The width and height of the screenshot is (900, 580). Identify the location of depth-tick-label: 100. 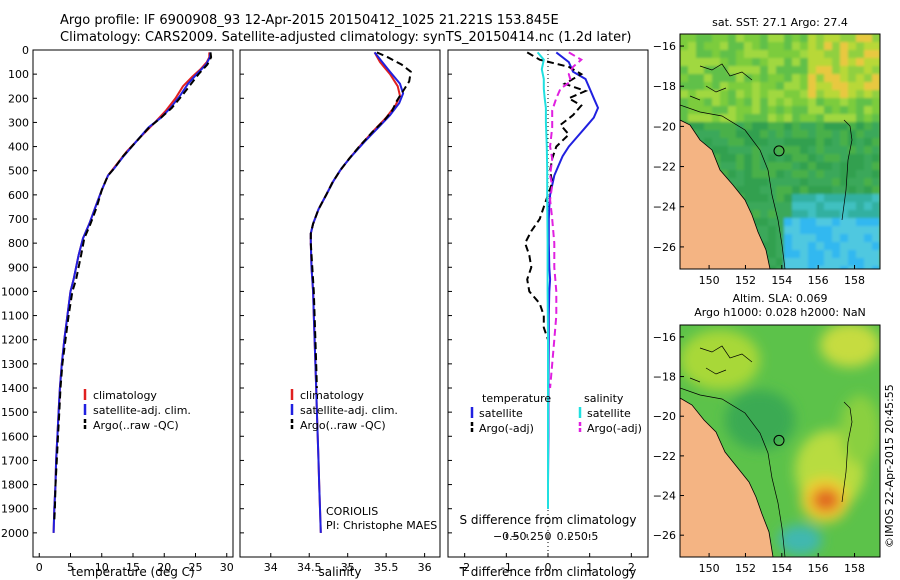
(18, 74).